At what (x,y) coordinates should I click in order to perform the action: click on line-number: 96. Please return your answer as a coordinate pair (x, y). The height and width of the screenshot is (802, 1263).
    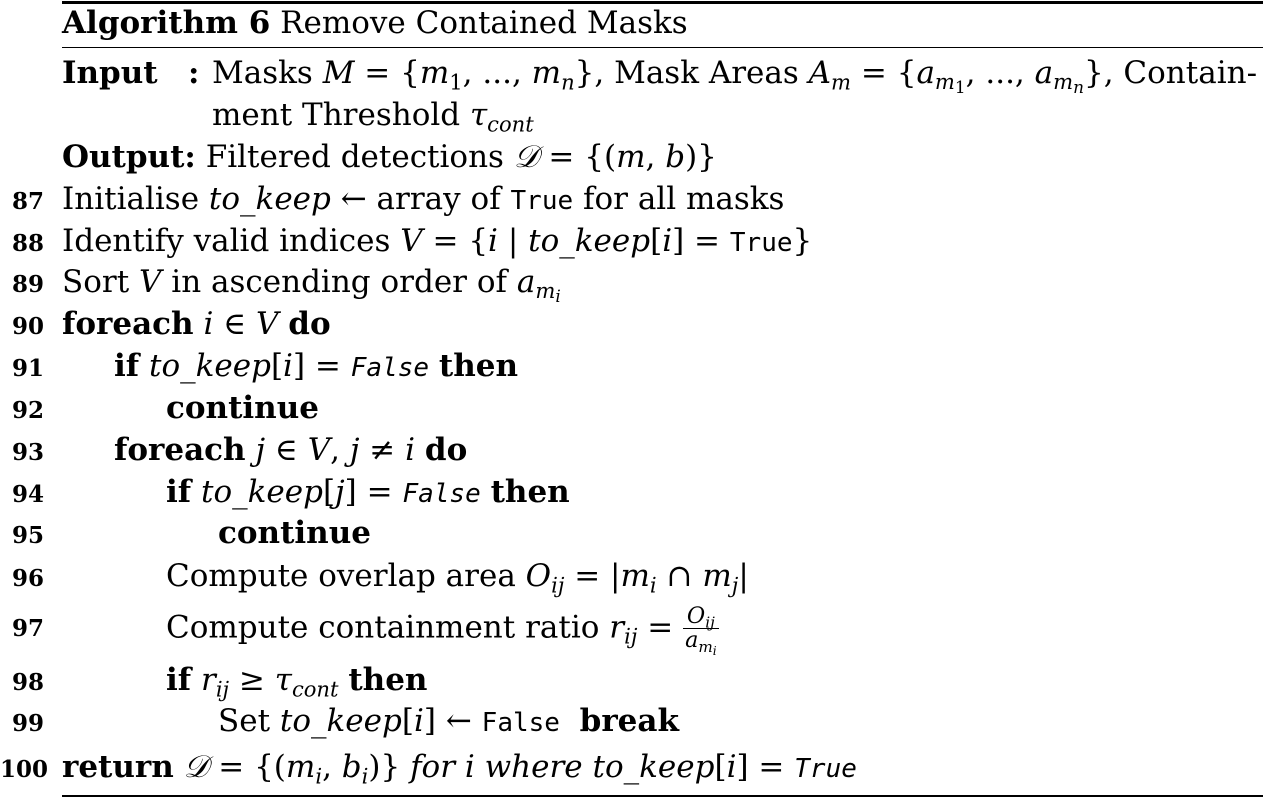
    Looking at the image, I should click on (27, 578).